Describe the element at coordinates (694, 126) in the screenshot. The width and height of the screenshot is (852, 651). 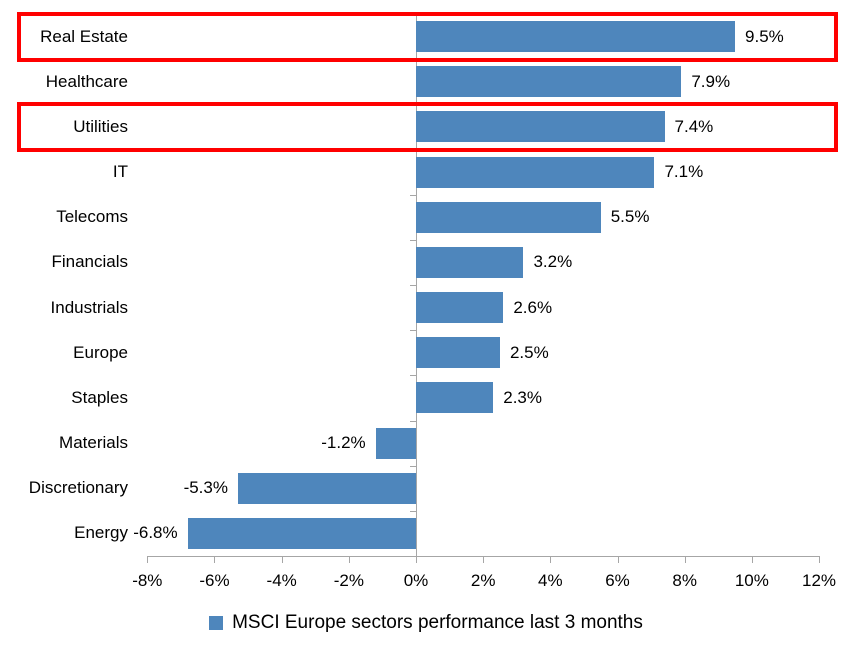
I see `value-label: 7.4%` at that location.